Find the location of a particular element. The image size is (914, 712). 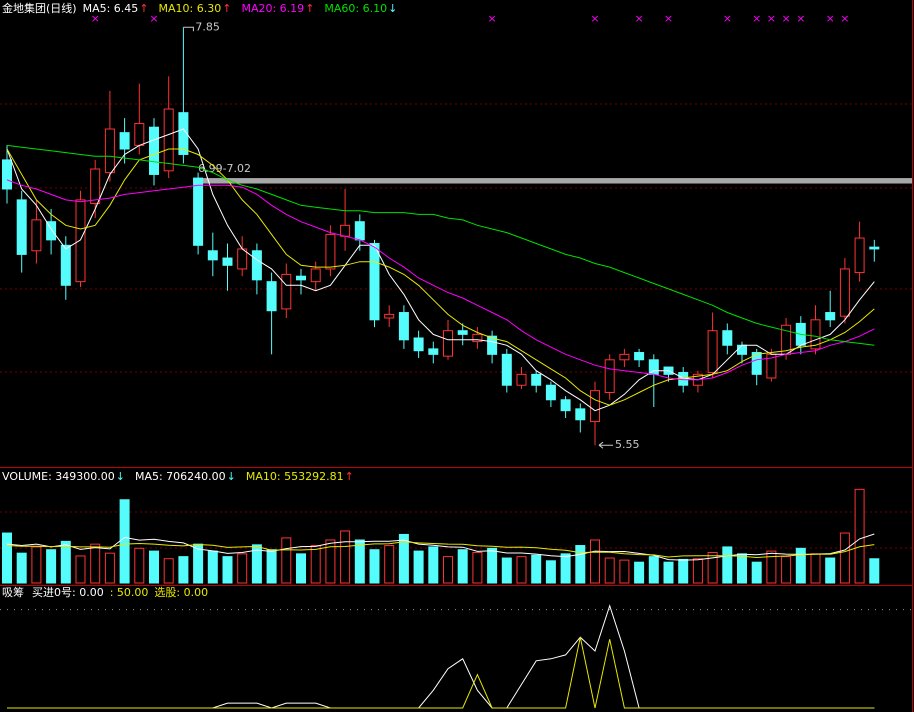

chart-title: 金地集团(日线) is located at coordinates (39, 8).